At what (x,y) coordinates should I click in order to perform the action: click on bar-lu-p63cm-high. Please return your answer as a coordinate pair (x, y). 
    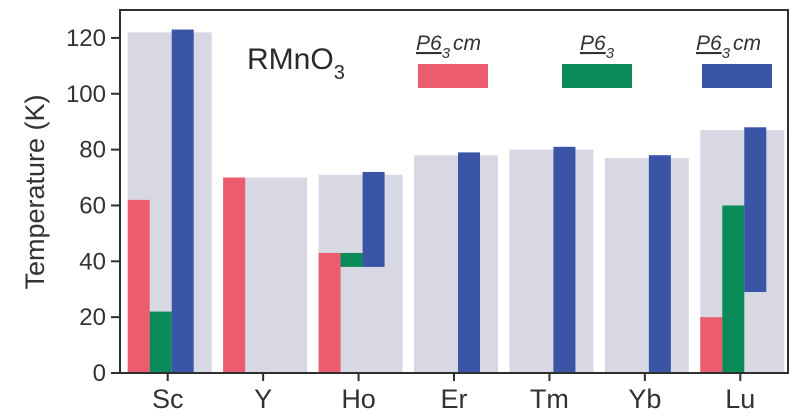
    Looking at the image, I should click on (755, 210).